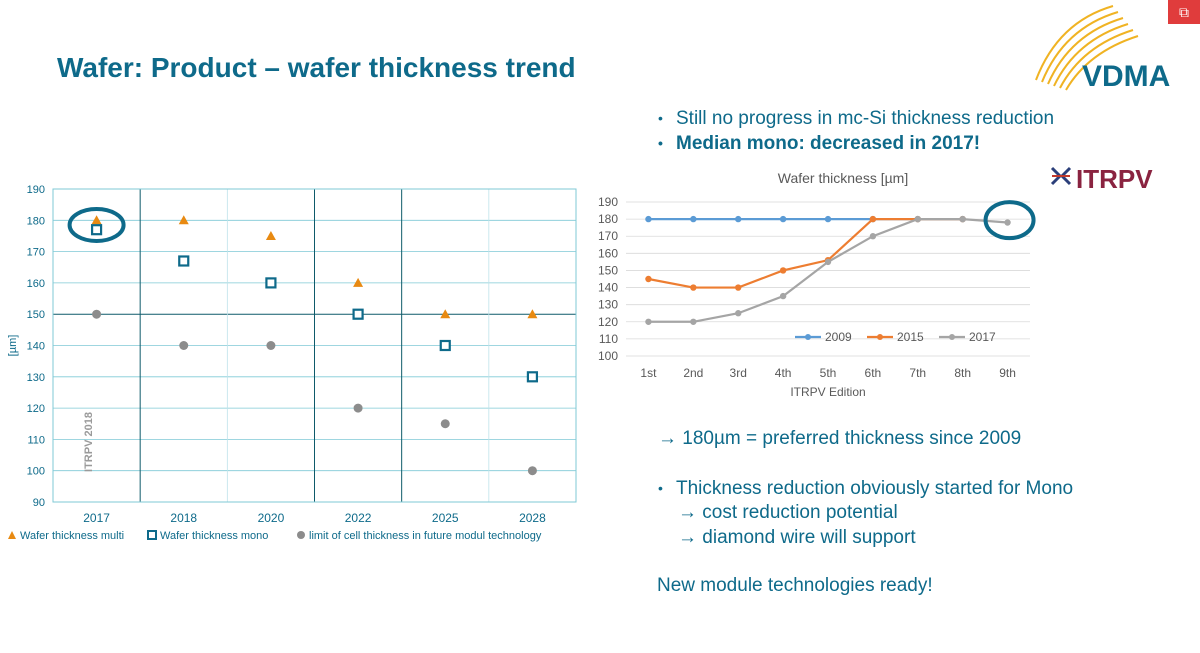 The image size is (1200, 653). What do you see at coordinates (840, 438) in the screenshot?
I see `preferred-thickness-note: → 180µm = preferred thickness since 2009` at bounding box center [840, 438].